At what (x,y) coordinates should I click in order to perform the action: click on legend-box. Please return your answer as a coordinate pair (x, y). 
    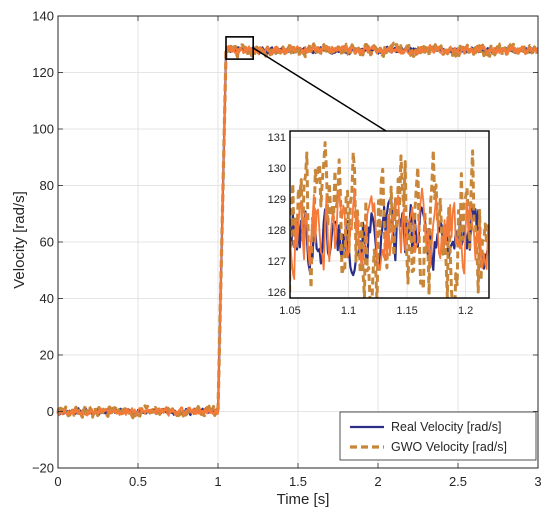
    Looking at the image, I should click on (438, 436).